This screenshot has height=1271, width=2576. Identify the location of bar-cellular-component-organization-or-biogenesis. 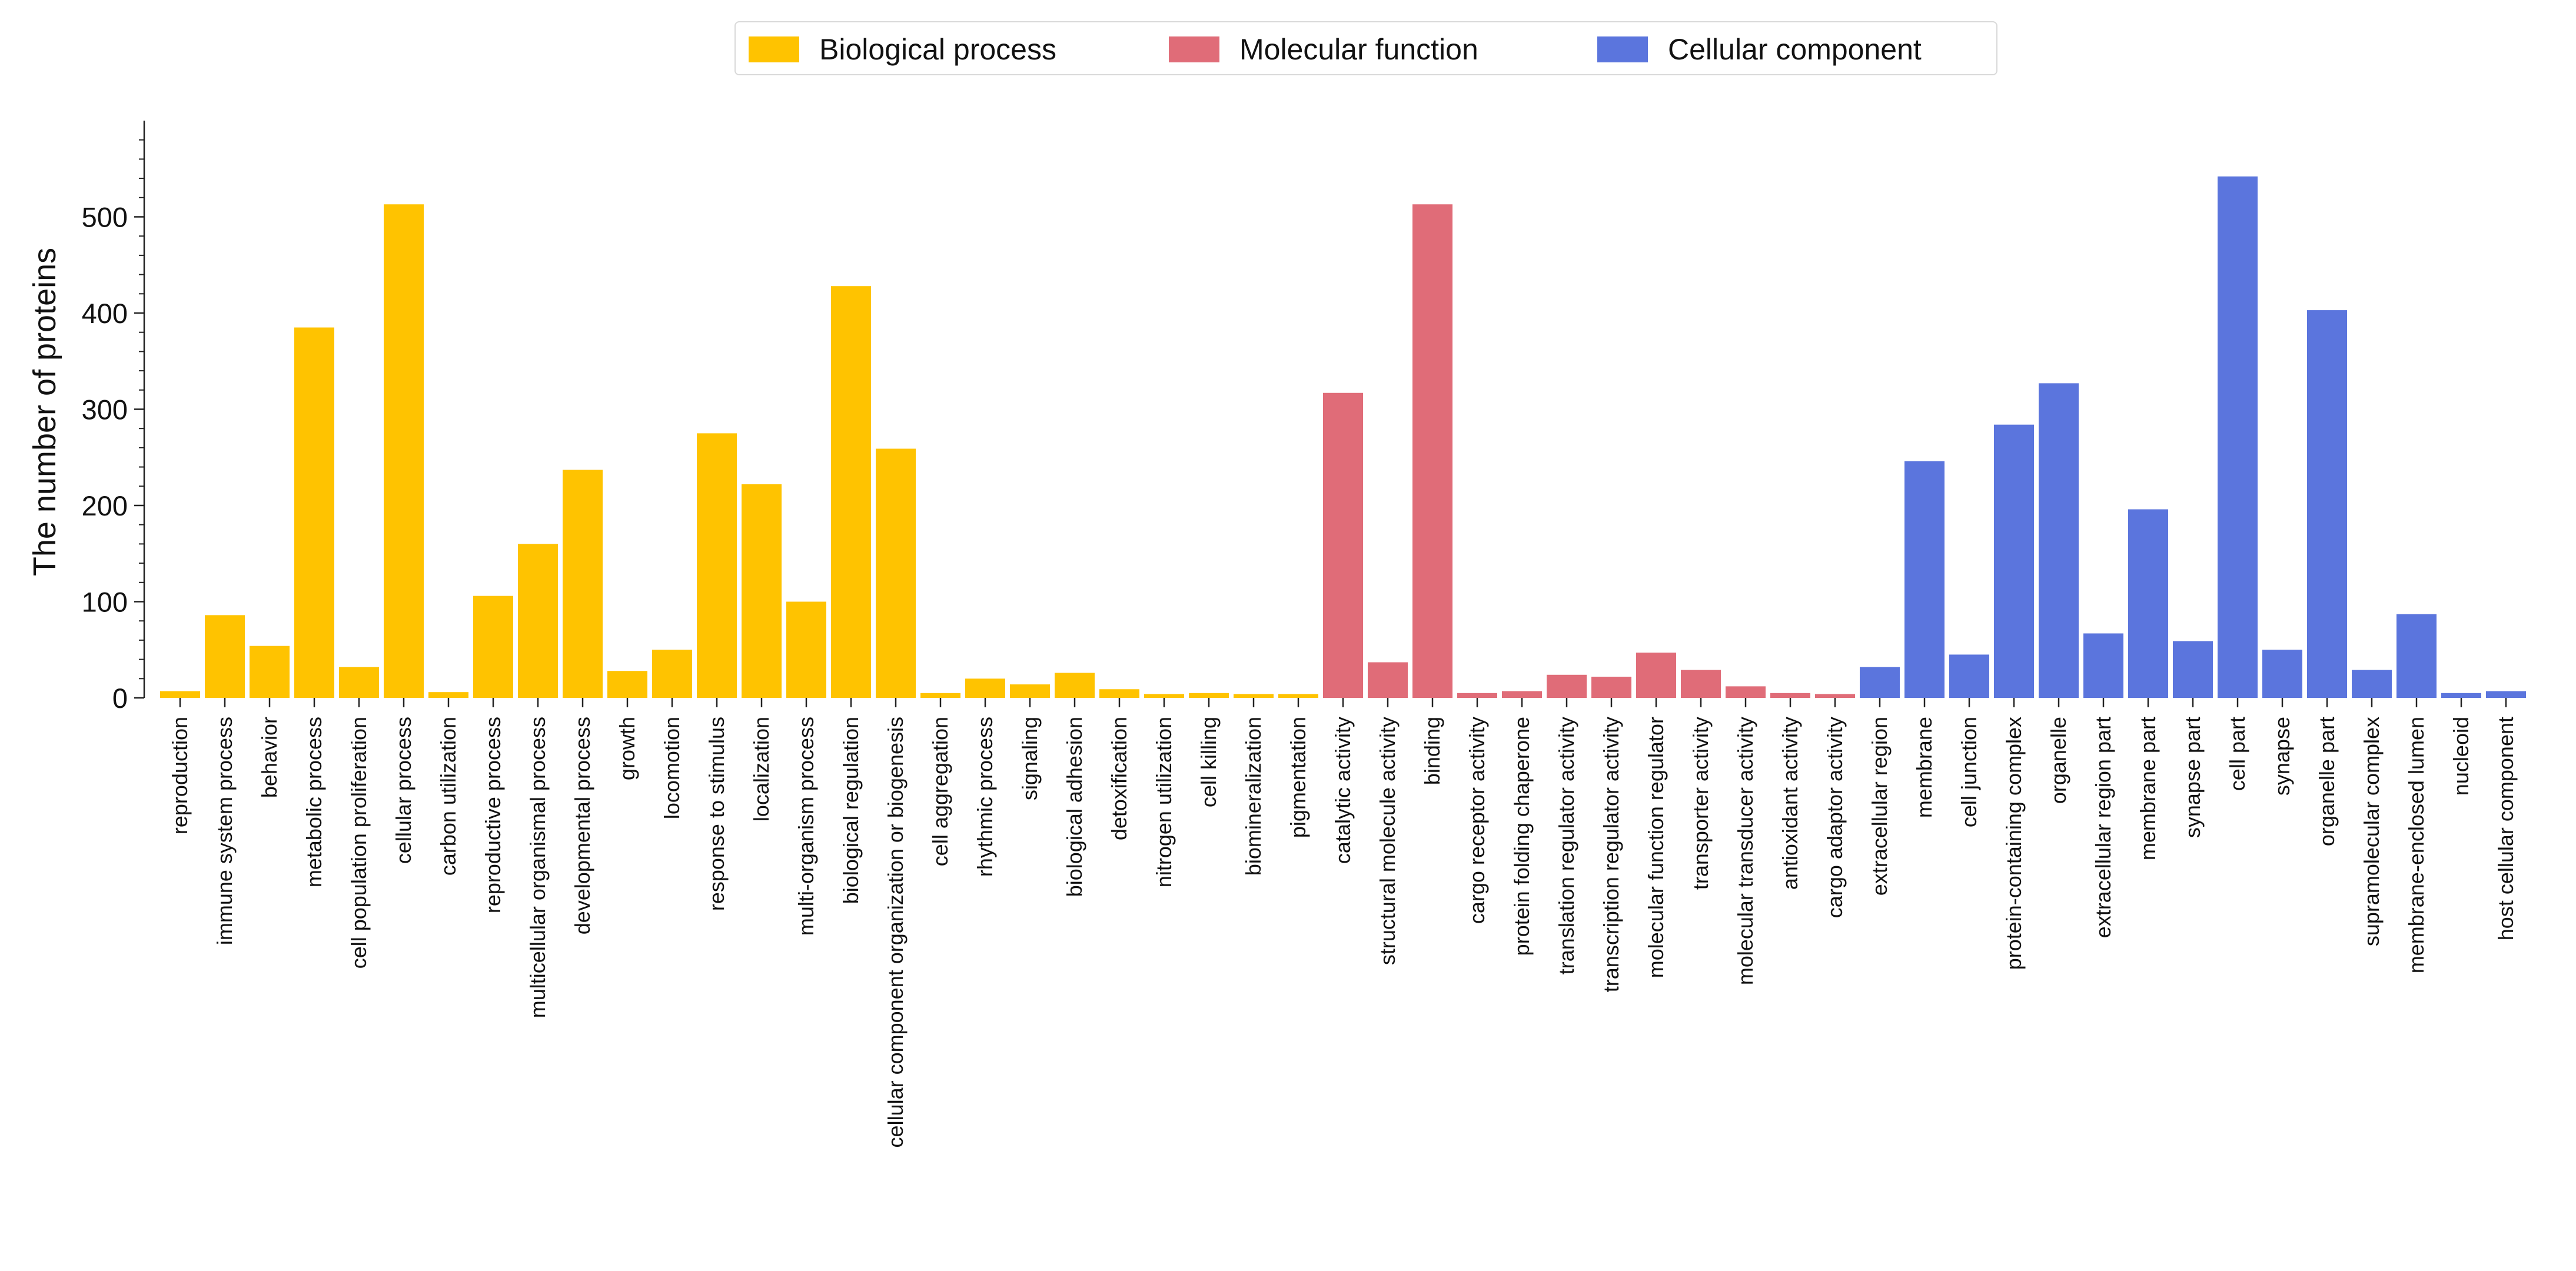
(896, 573).